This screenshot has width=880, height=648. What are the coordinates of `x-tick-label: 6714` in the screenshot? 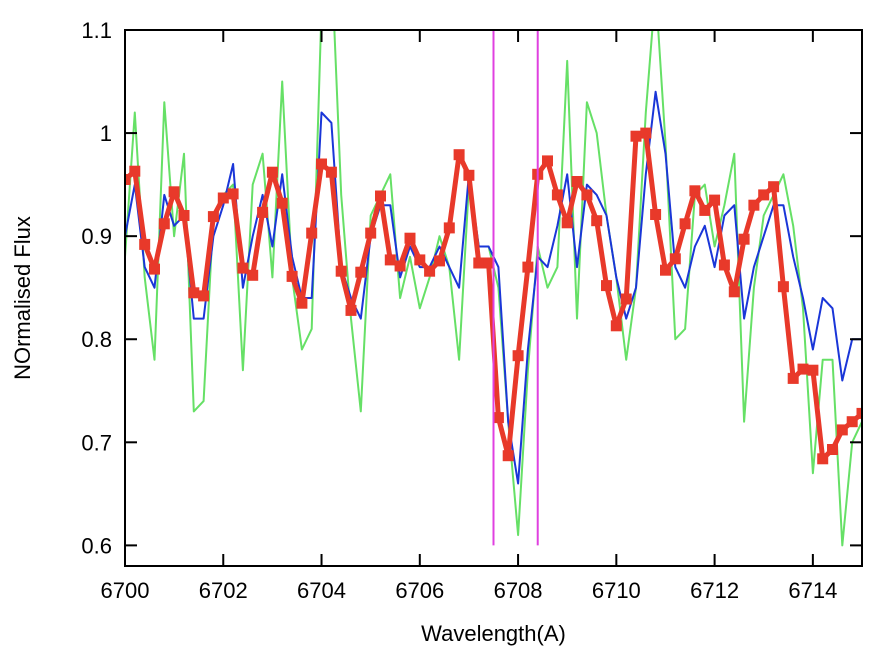 It's located at (812, 590).